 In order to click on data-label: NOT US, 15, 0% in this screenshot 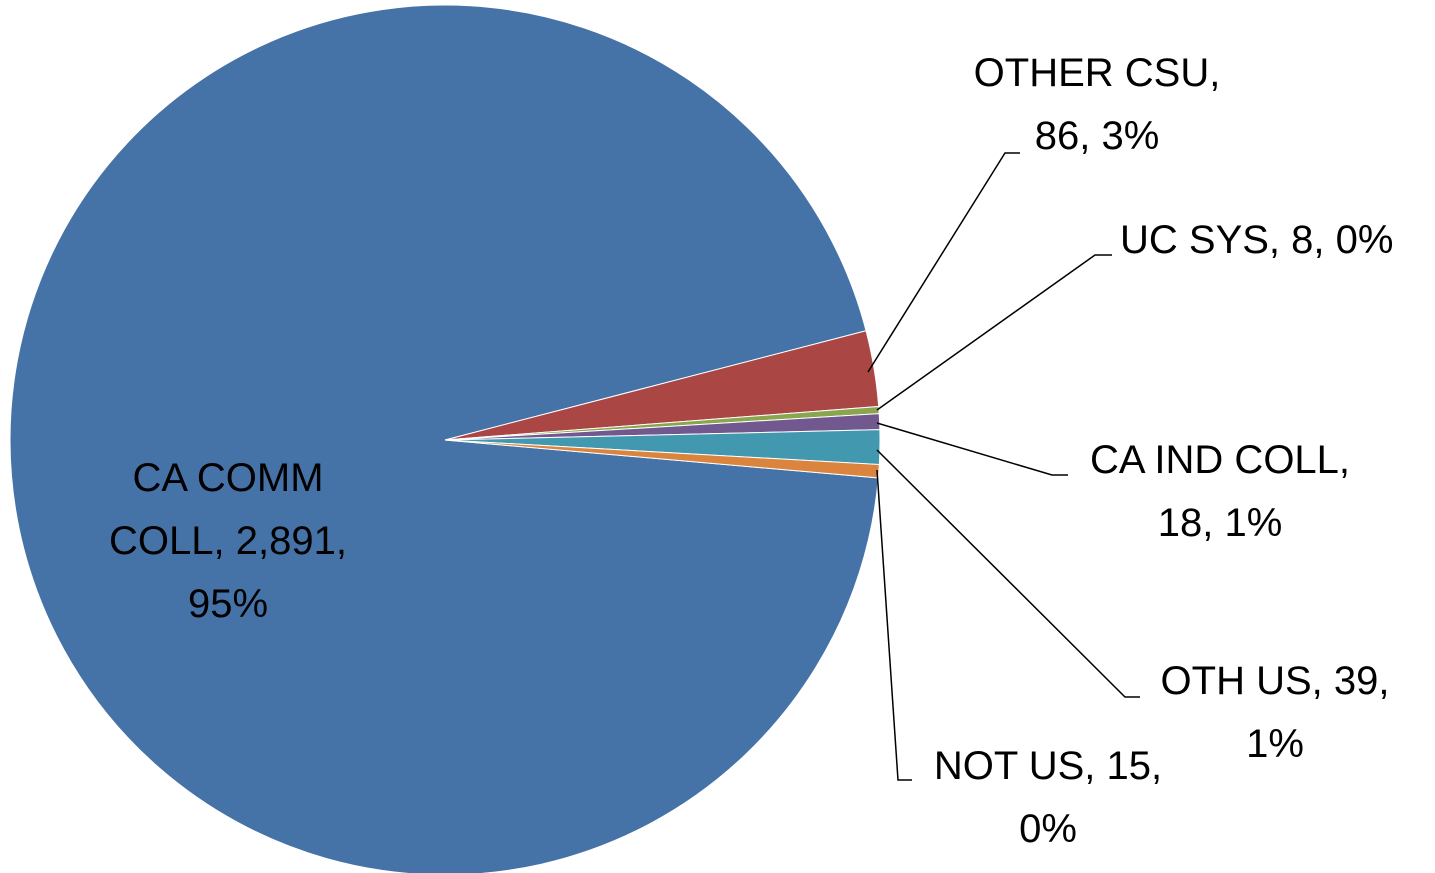, I will do `click(1048, 797)`.